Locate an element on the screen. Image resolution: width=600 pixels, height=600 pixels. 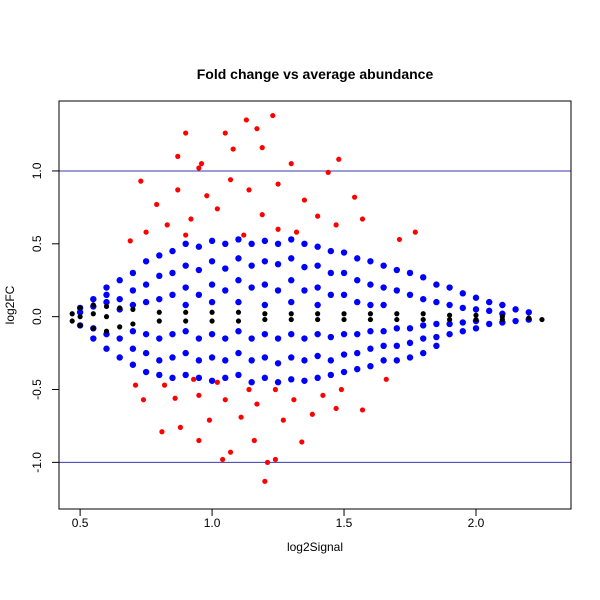
x-tick-label: 2.0 is located at coordinates (476, 523).